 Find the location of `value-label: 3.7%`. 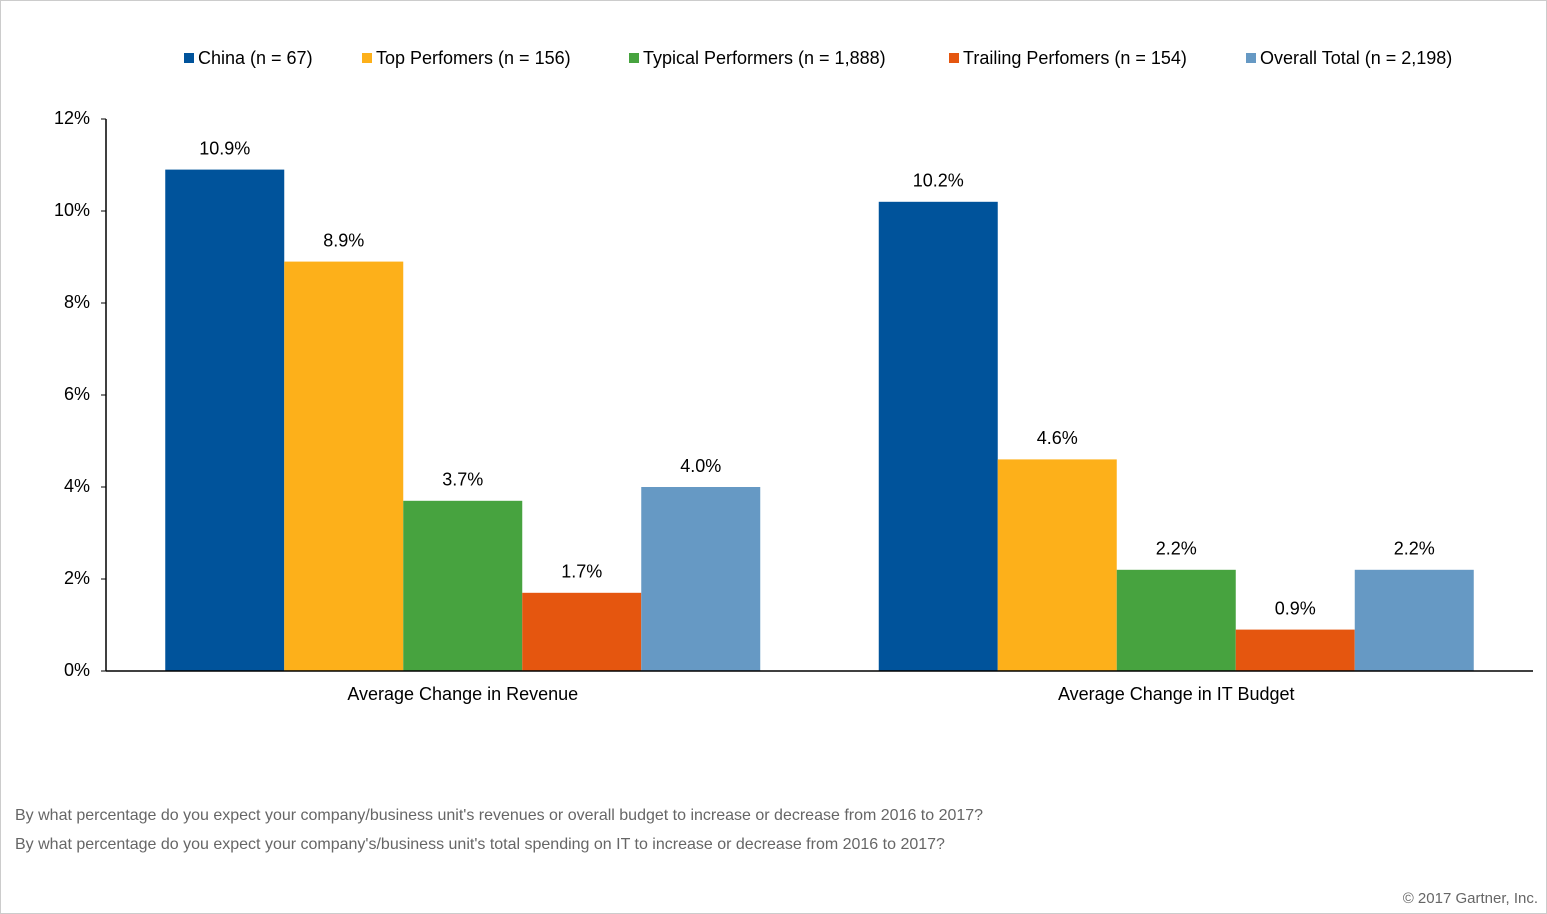

value-label: 3.7% is located at coordinates (462, 480).